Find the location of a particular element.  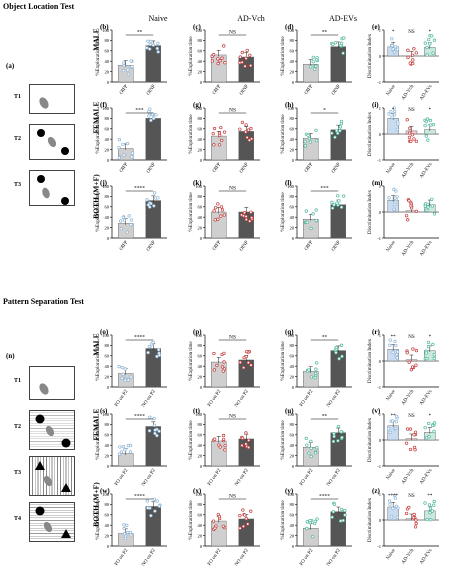

category-label: AD-EVs is located at coordinates (426, 556).